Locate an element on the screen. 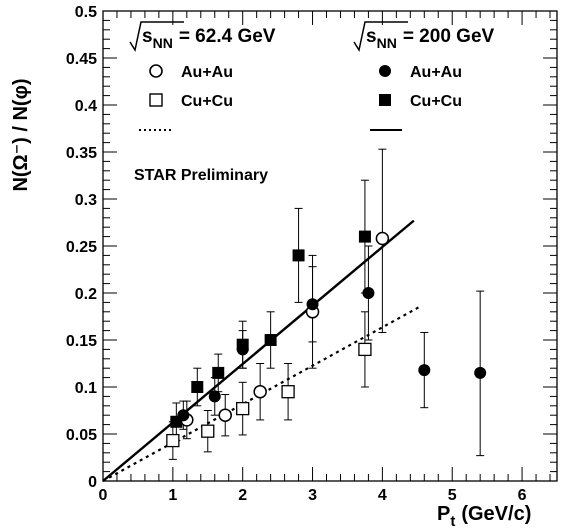 The image size is (567, 531). x-tick-label: 6 is located at coordinates (522, 495).